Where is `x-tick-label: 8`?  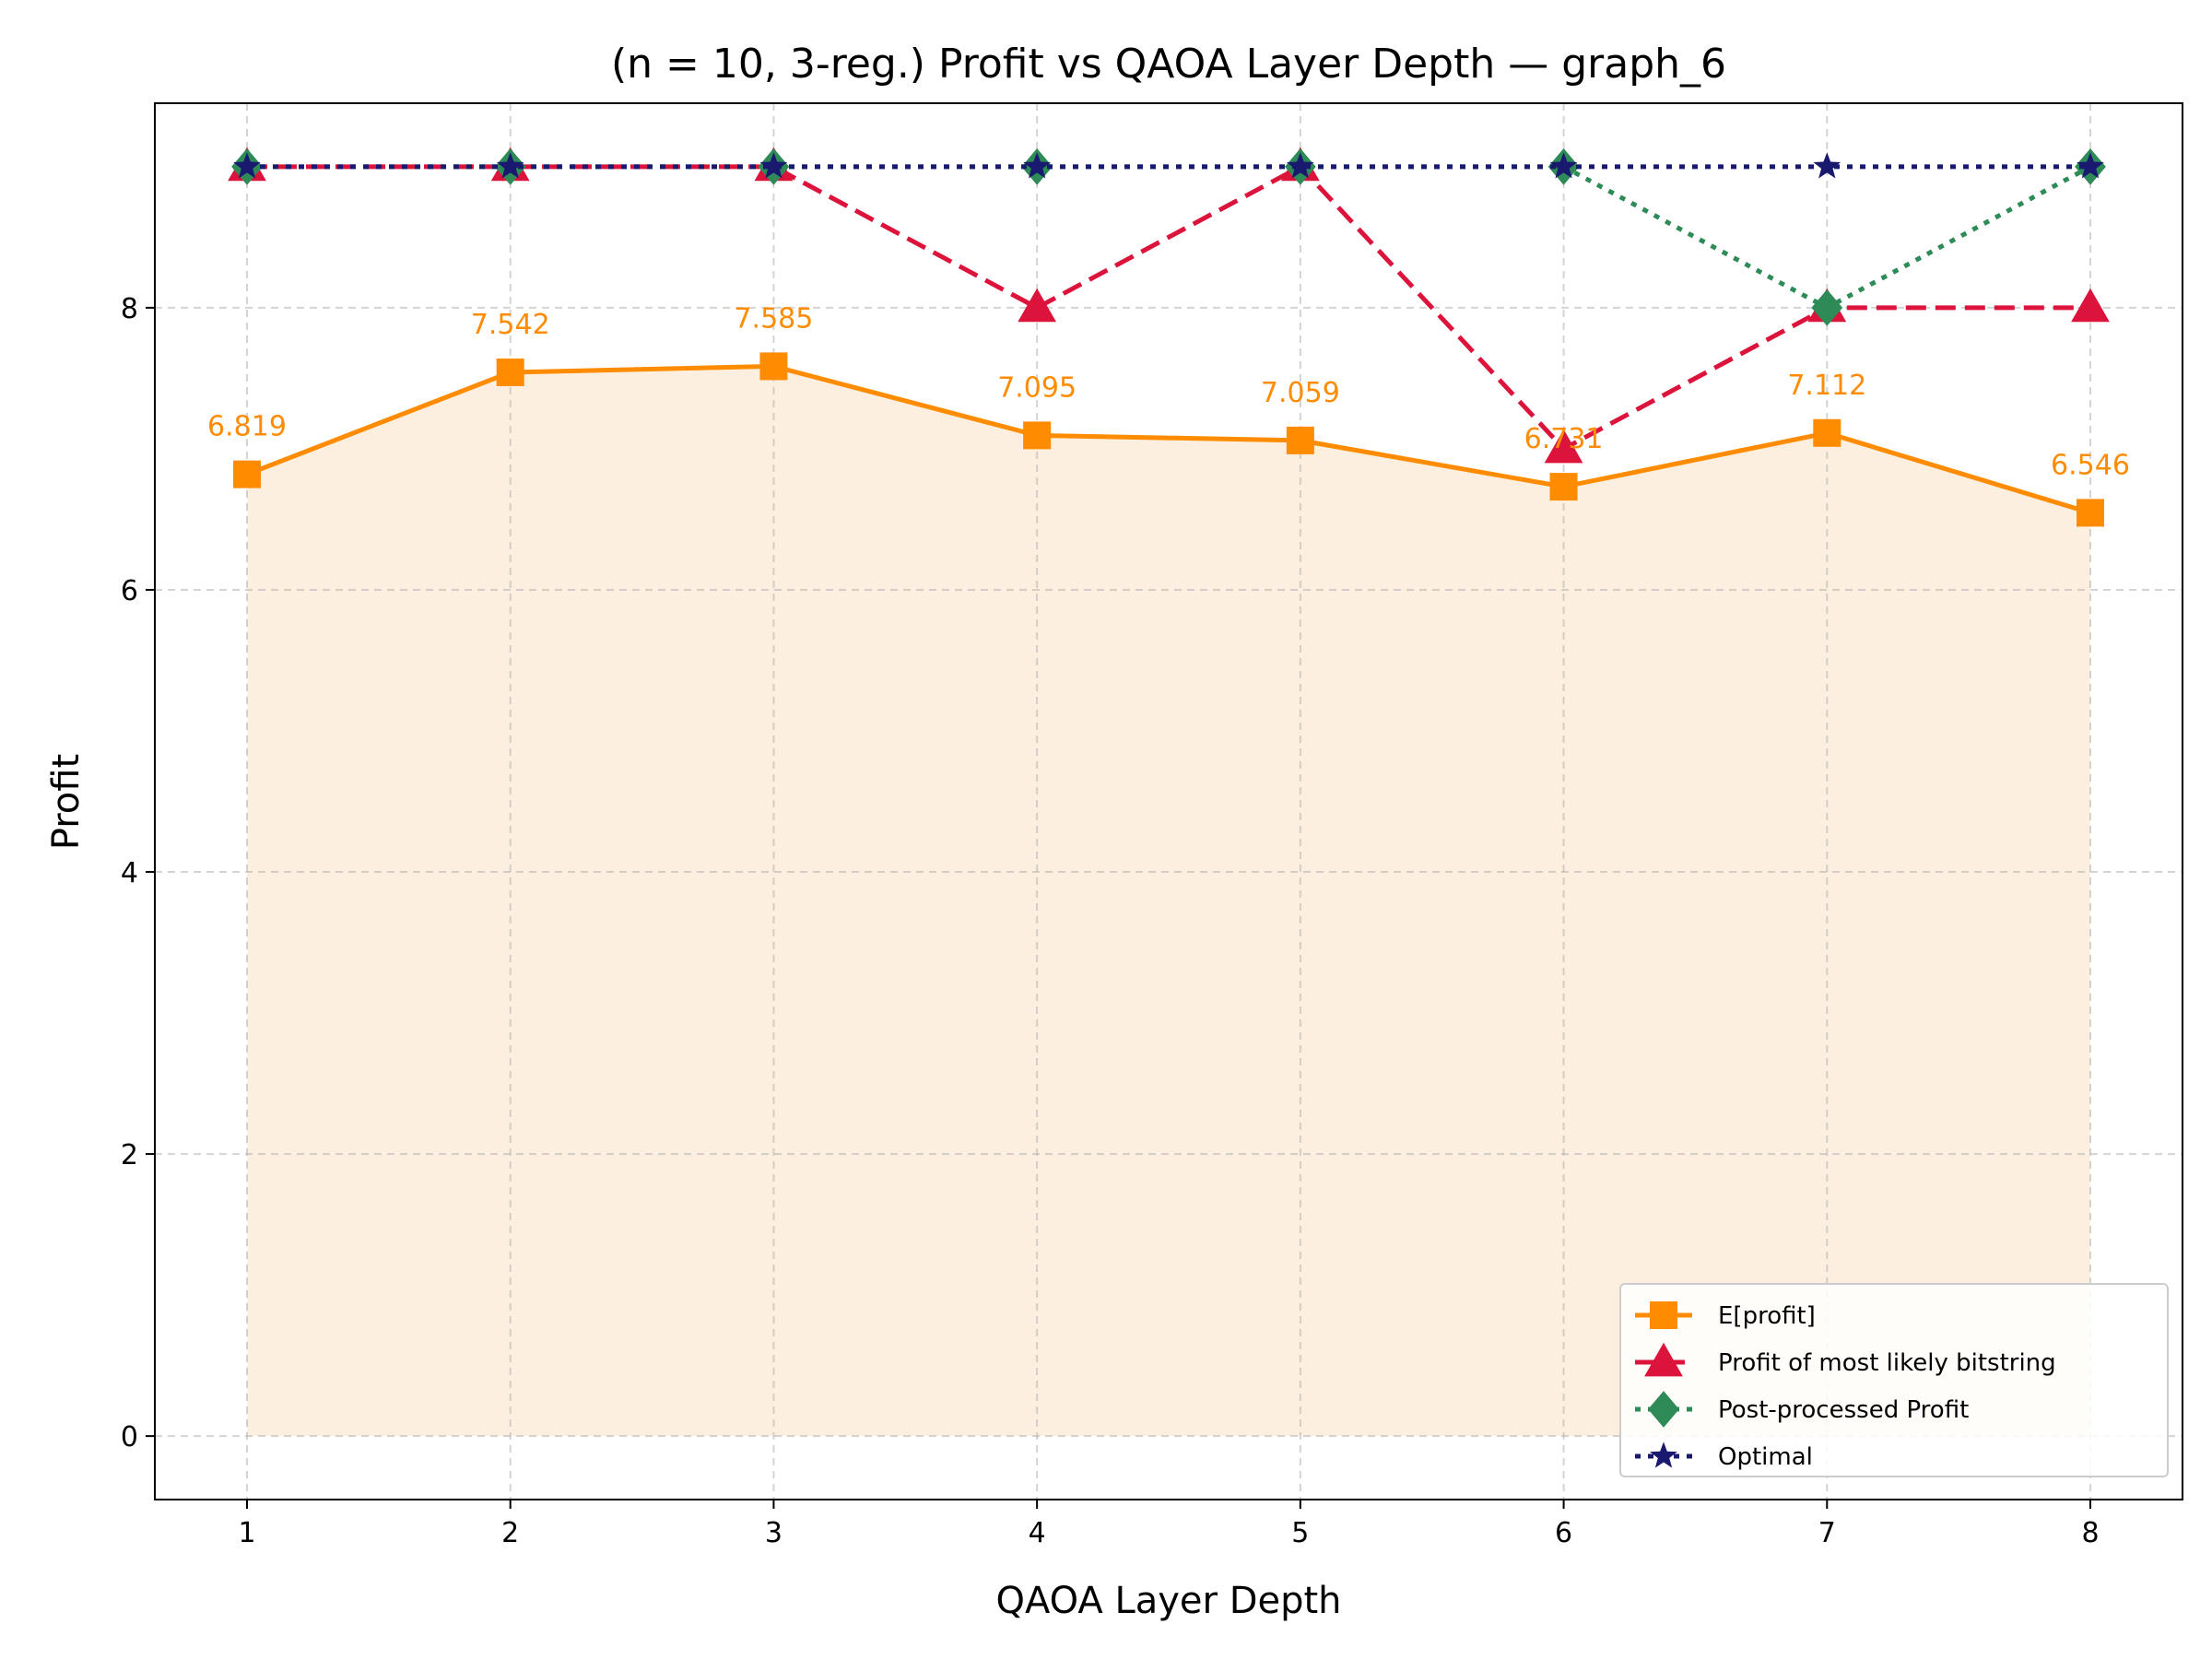
x-tick-label: 8 is located at coordinates (2090, 1533).